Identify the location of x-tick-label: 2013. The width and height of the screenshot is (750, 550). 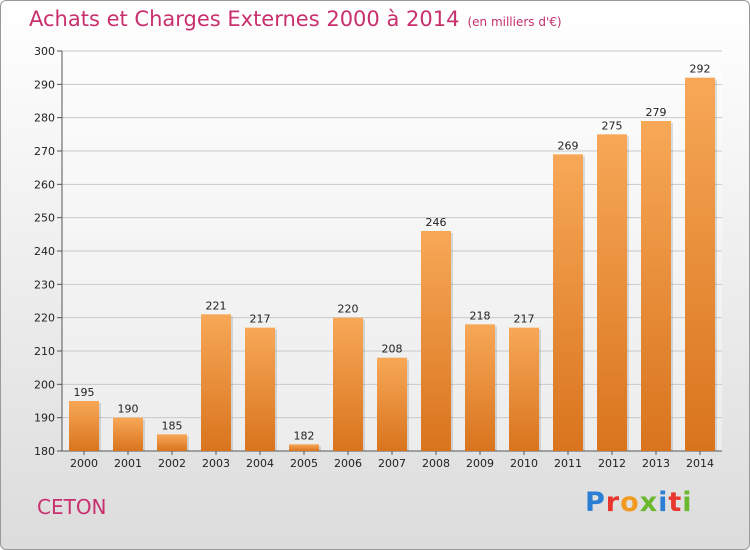
(656, 463).